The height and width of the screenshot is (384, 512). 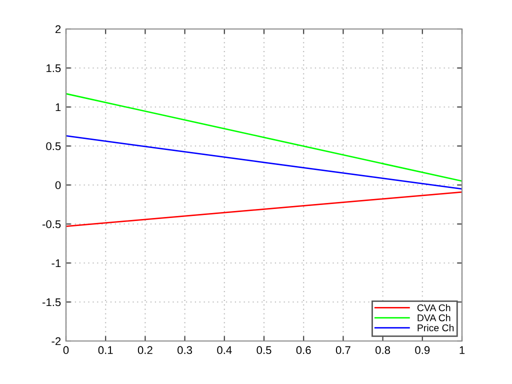 I want to click on y-tick-label: 1.5, so click(x=53, y=68).